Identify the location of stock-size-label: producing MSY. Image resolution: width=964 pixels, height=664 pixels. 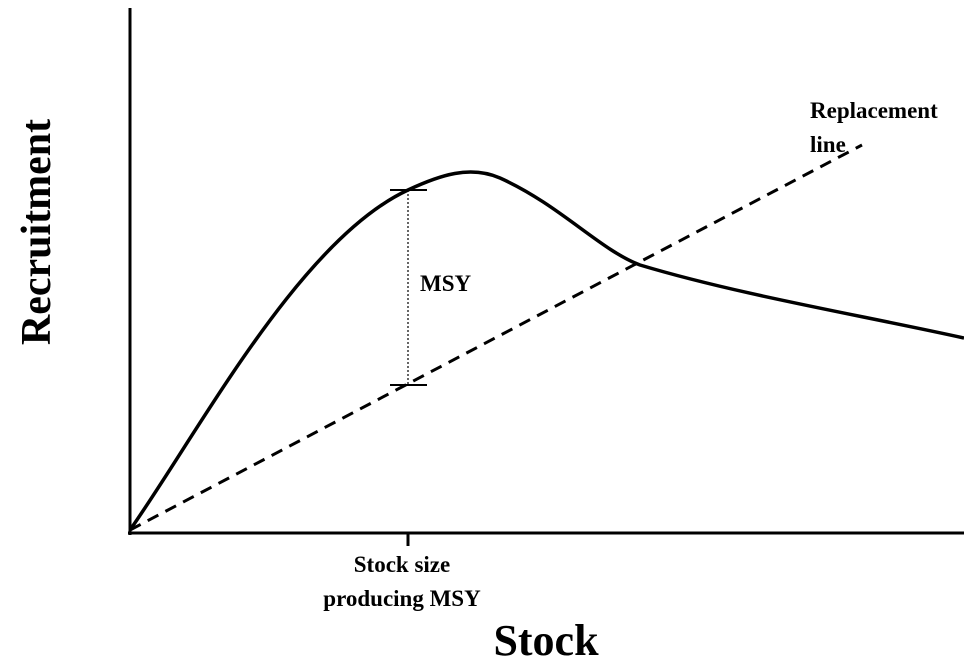
(402, 598).